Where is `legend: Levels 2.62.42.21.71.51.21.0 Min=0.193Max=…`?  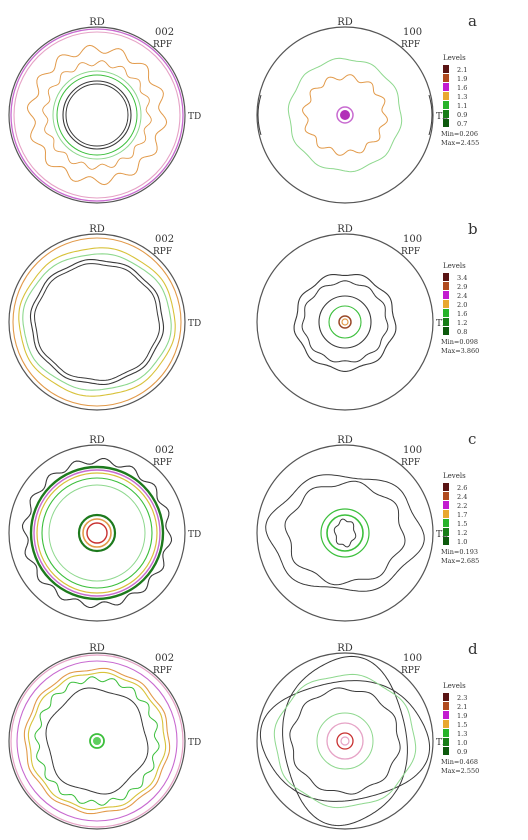
legend: Levels 2.62.42.21.71.51.21.0 Min=0.193Max=… is located at coordinates (460, 518).